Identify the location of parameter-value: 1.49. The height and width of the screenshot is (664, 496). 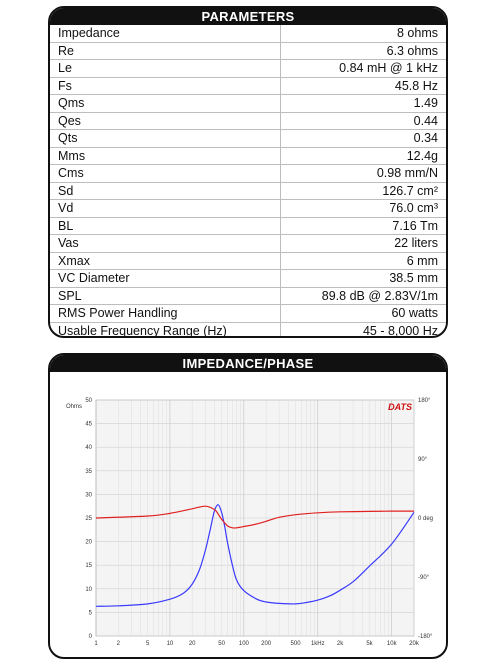
(363, 103).